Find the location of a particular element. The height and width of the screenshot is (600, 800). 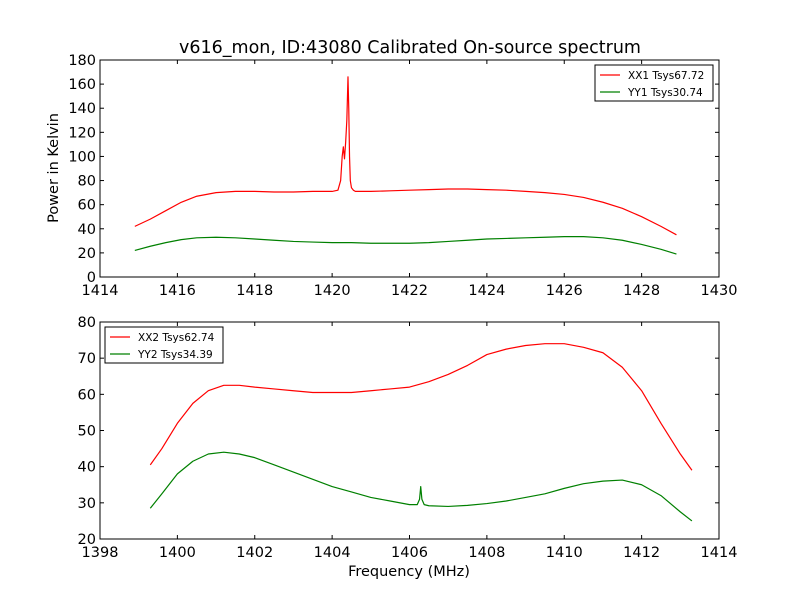

top-legend: XX1 Tsys67.72 YY1 Tsys30.74 is located at coordinates (654, 83).